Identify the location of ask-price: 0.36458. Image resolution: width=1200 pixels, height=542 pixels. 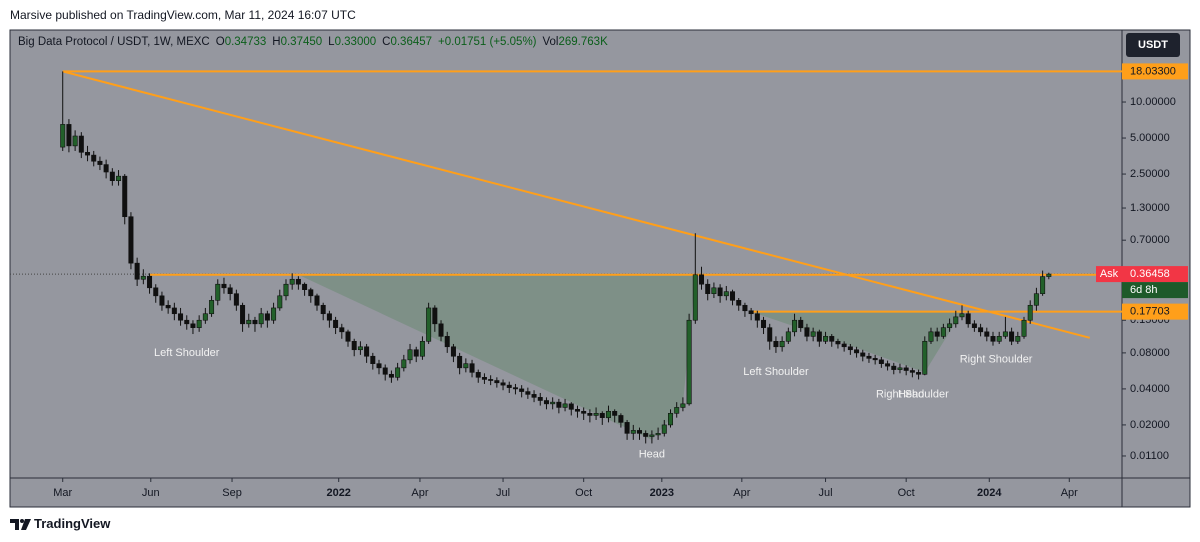
(1150, 274).